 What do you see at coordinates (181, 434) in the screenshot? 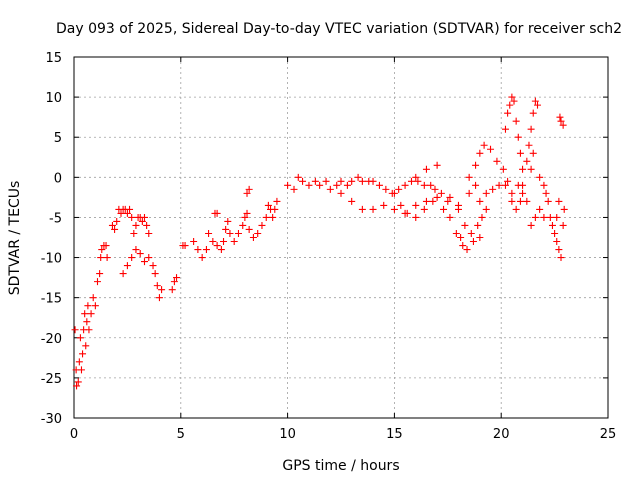
I see `x-tick-label: 5` at bounding box center [181, 434].